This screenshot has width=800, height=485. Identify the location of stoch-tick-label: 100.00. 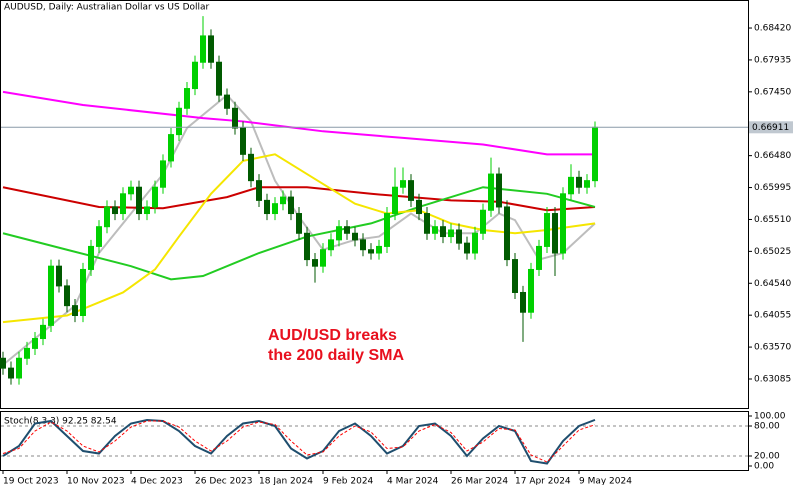
(770, 417).